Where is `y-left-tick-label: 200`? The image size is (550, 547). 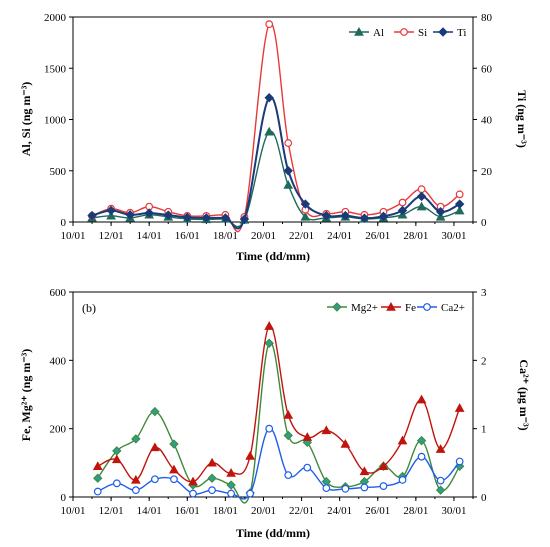
y-left-tick-label: 200 is located at coordinates (58, 430).